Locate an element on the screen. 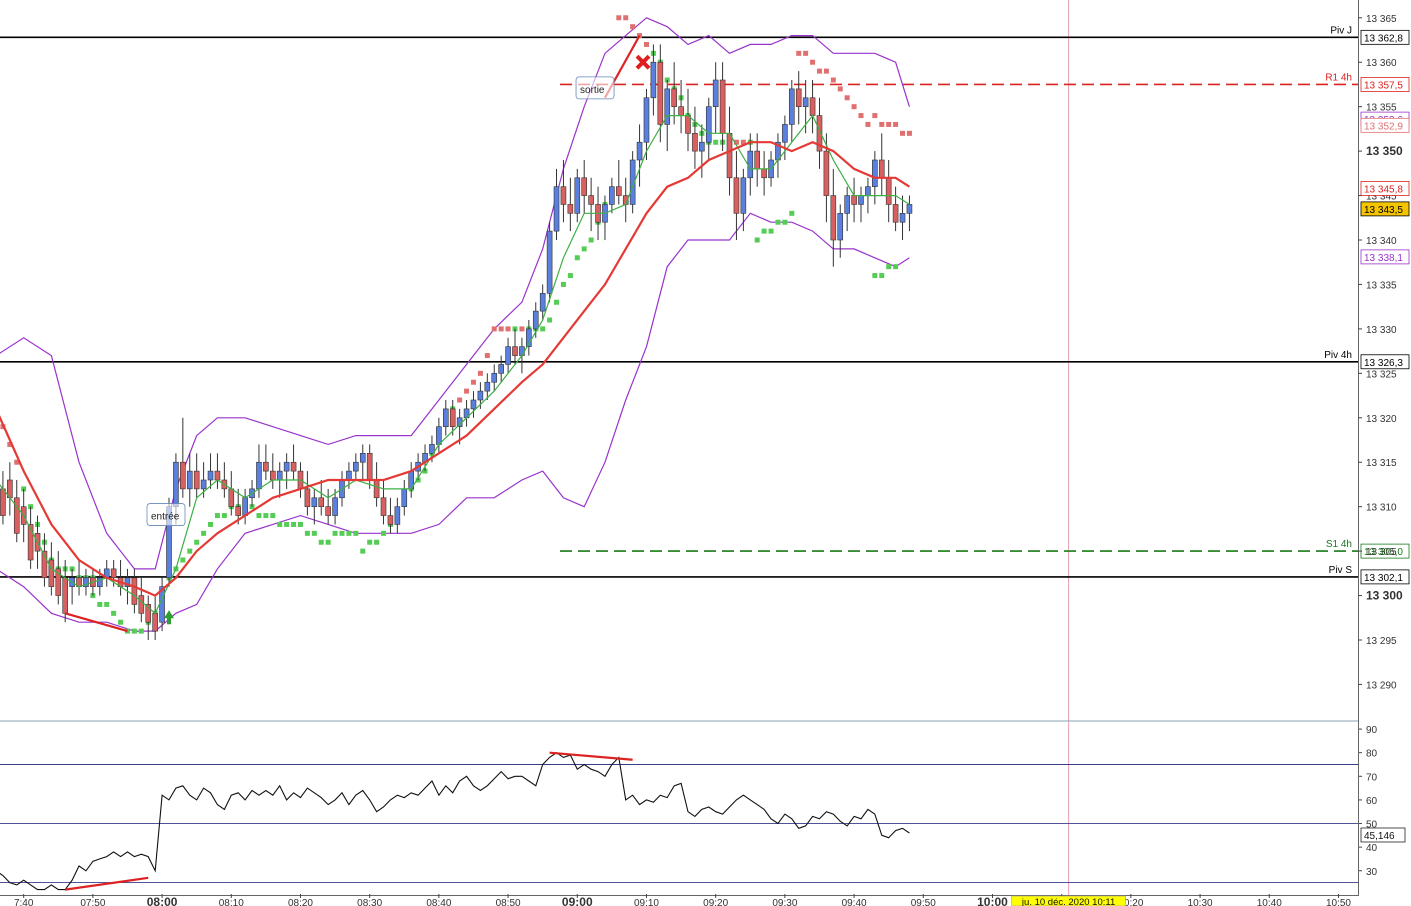 This screenshot has width=1411, height=906. time-tick-label: 10:00 is located at coordinates (992, 900).